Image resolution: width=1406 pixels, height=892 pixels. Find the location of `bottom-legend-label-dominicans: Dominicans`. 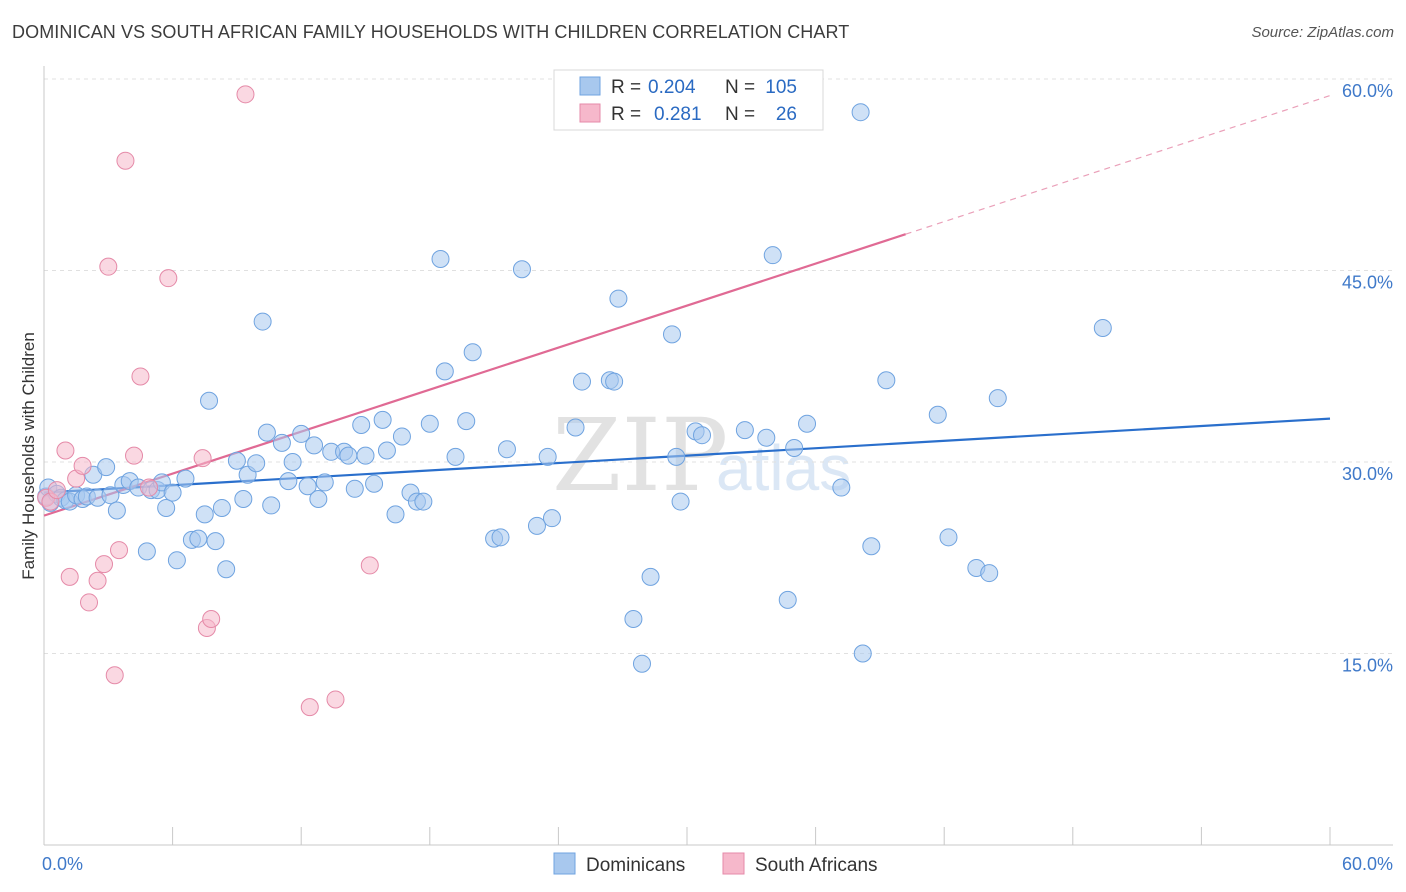

bottom-legend-label-dominicans: Dominicans is located at coordinates (635, 865).